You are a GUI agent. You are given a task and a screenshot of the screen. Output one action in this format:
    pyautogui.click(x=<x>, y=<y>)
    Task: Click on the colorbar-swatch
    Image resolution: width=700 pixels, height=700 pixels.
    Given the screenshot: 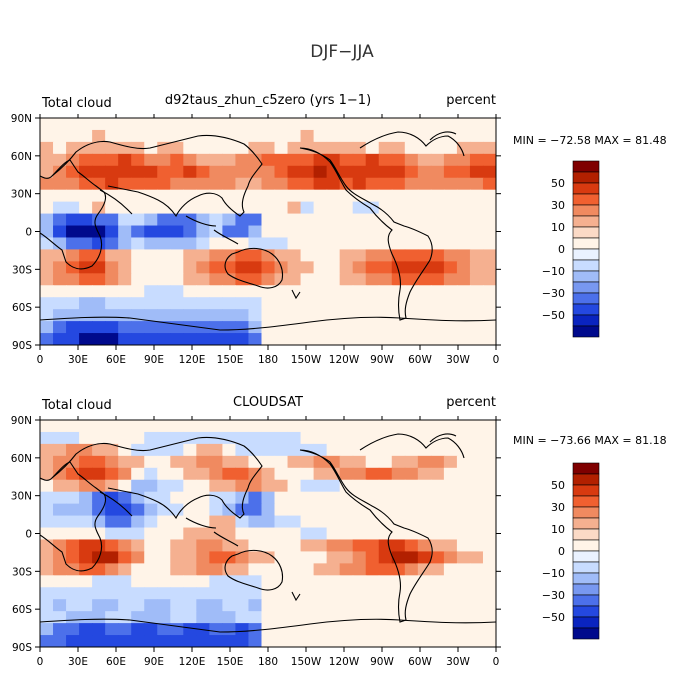 What is the action you would take?
    pyautogui.click(x=586, y=221)
    